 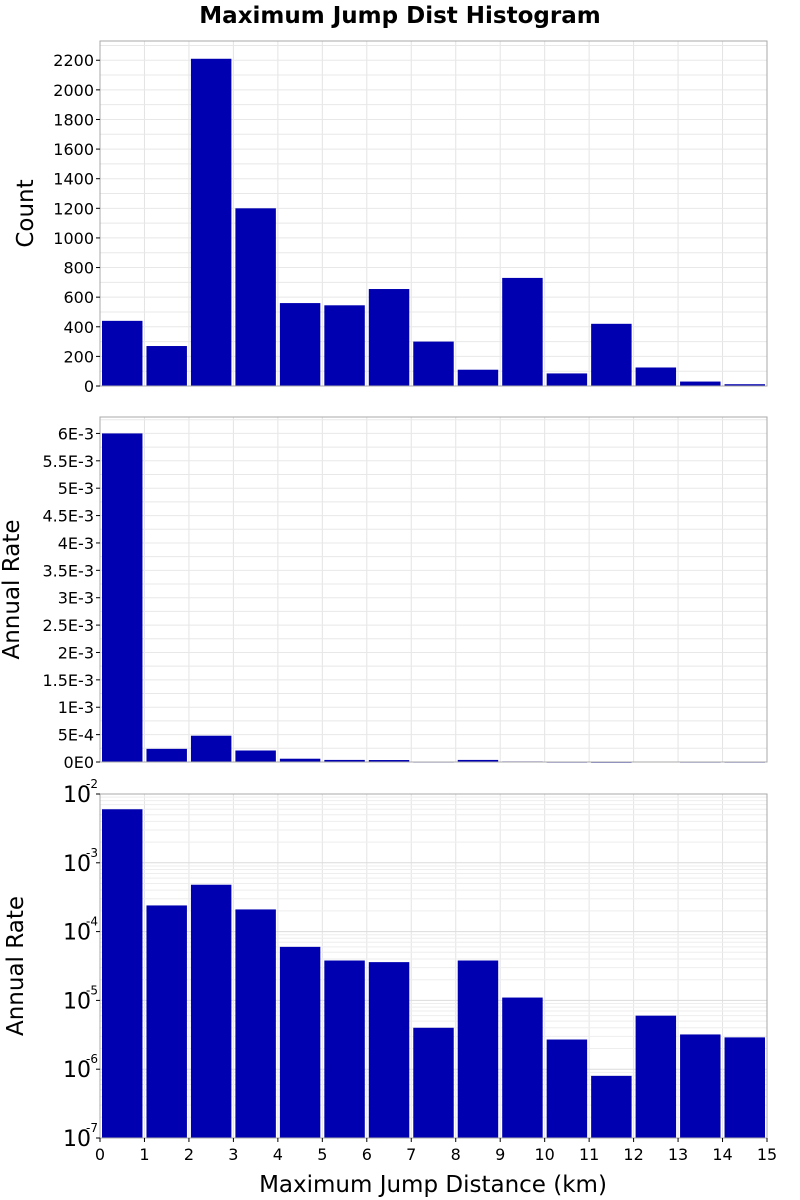 I want to click on y-tick-label: 1800, so click(x=73, y=119).